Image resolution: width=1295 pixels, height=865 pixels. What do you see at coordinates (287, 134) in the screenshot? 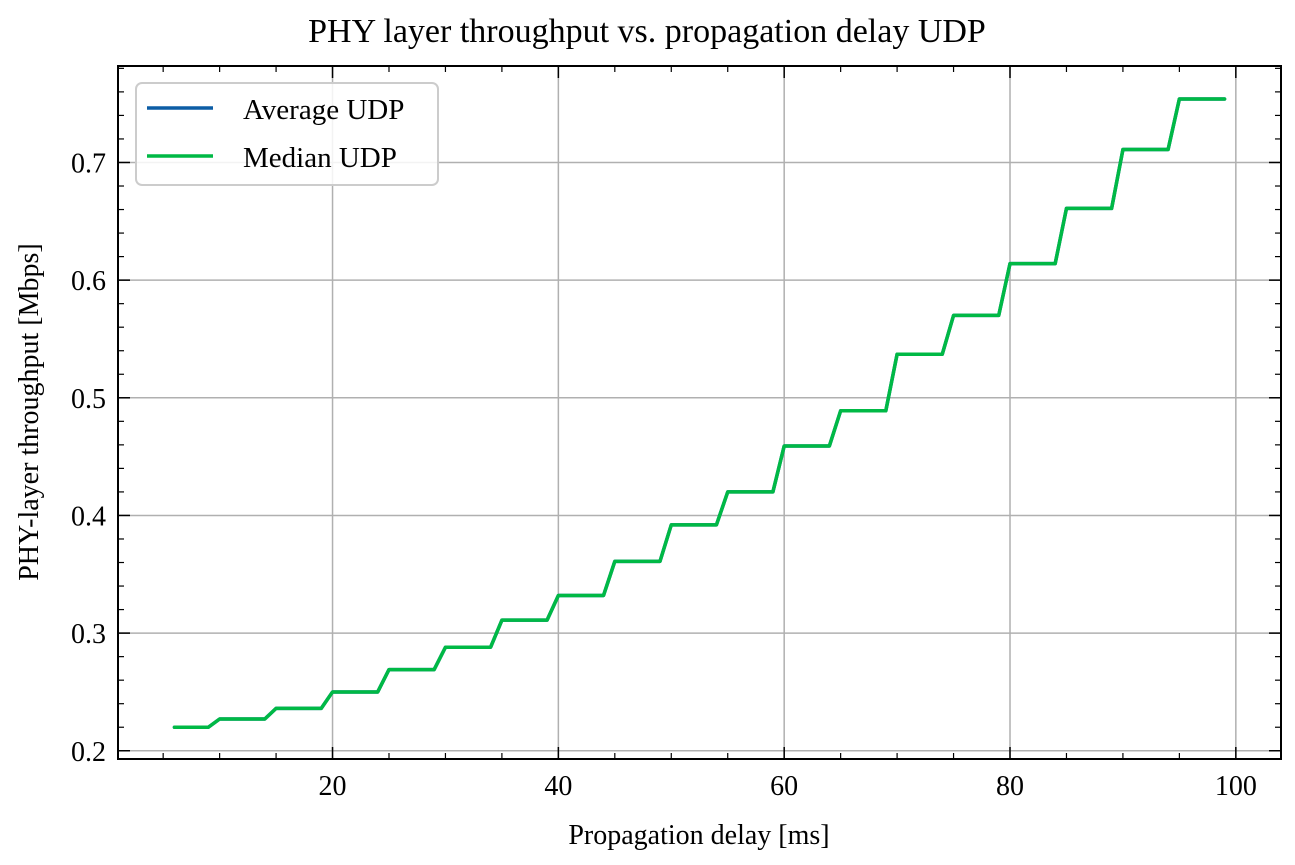
I see `legend: Average UDP Median UDP` at bounding box center [287, 134].